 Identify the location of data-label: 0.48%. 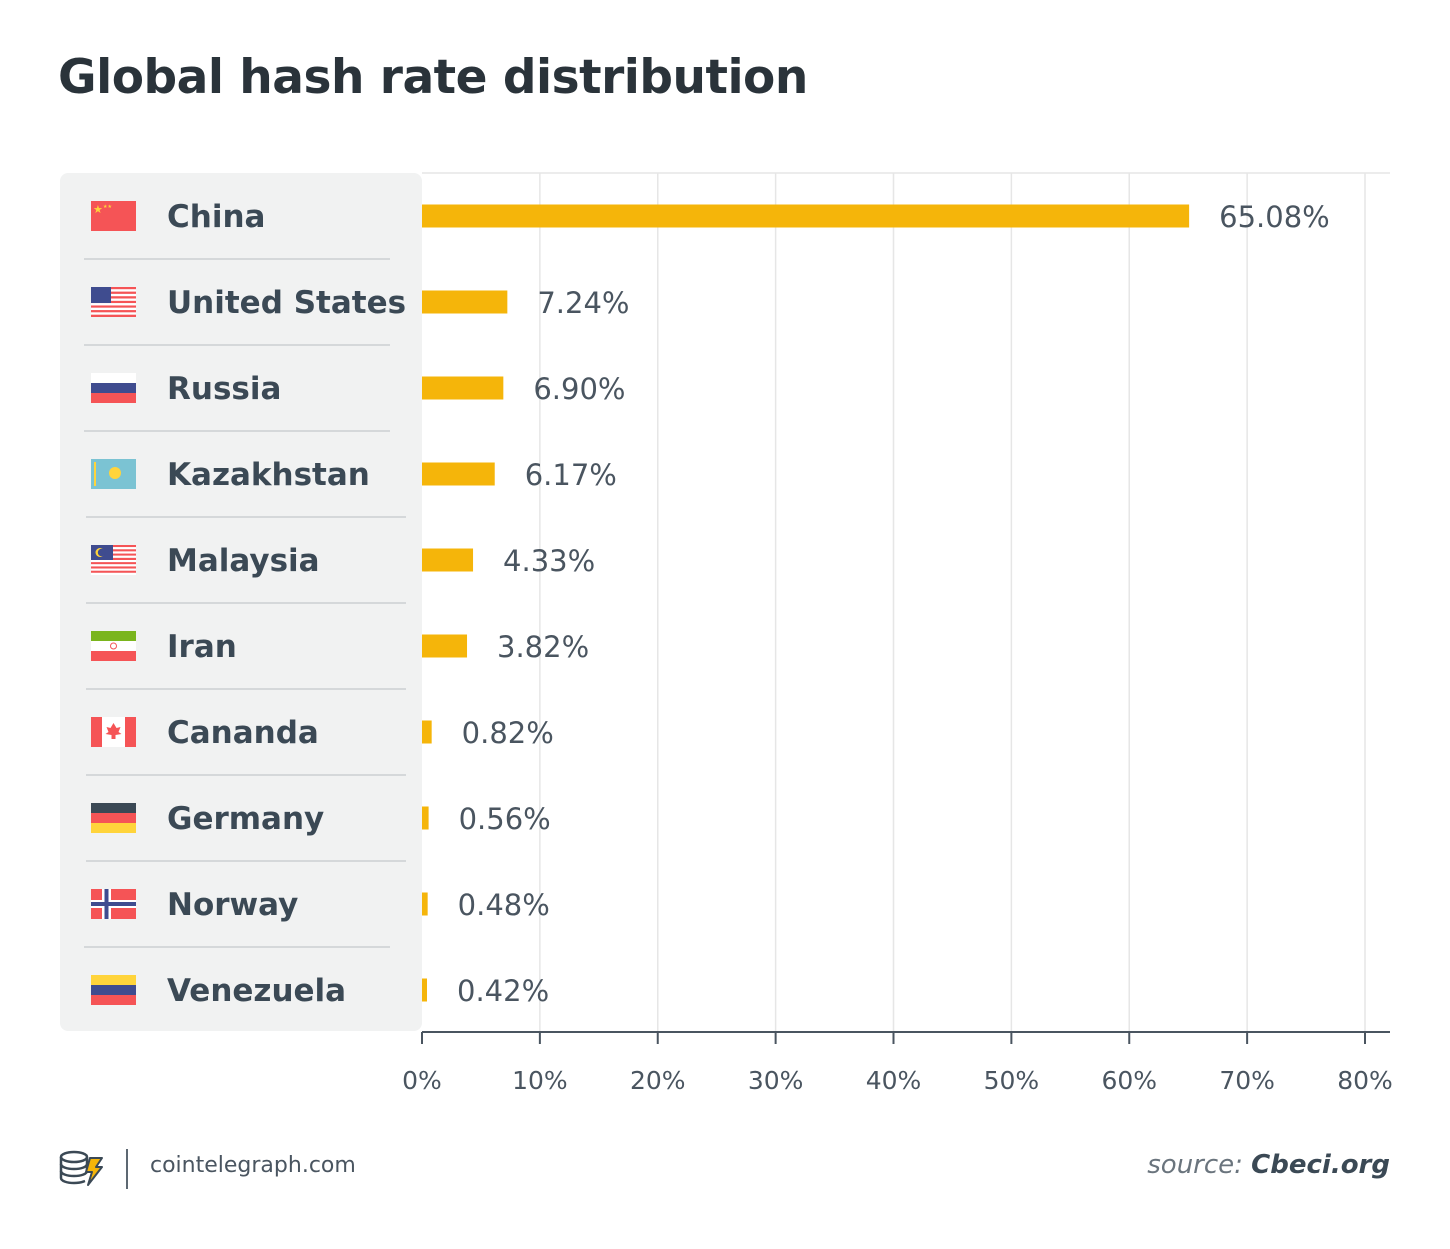
(504, 905).